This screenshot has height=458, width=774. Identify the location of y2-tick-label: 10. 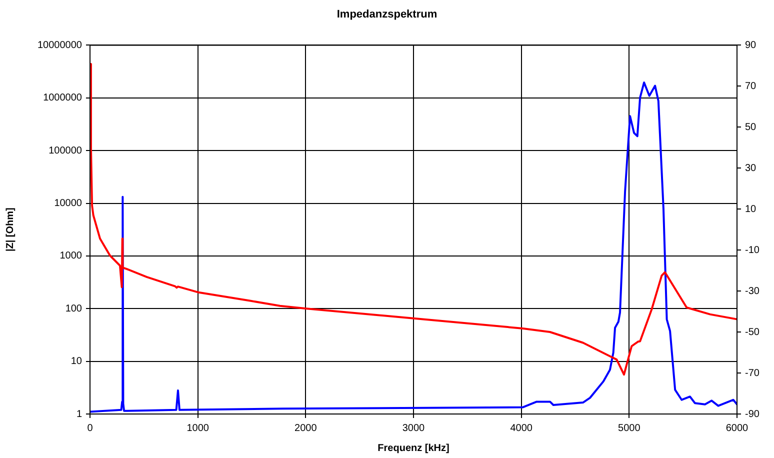
(751, 209).